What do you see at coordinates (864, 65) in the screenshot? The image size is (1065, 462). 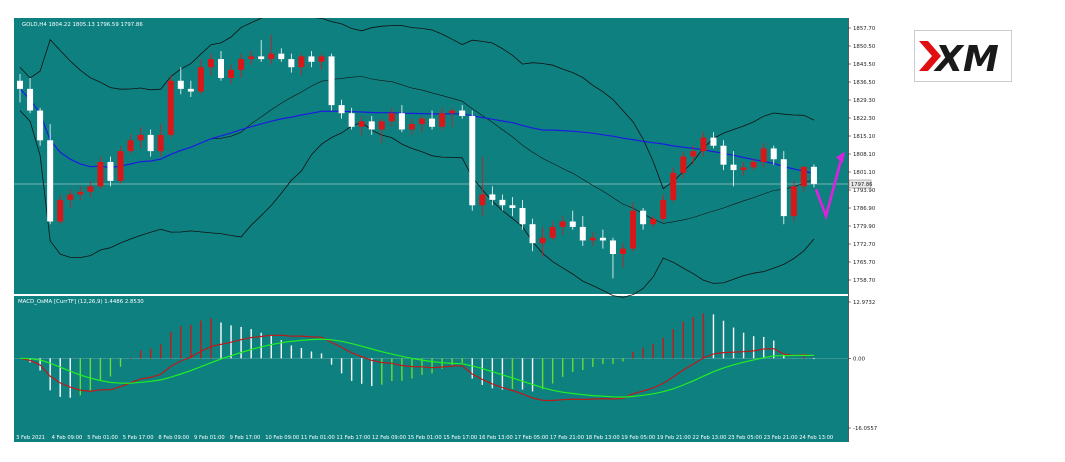 I see `price-tick-label: 1843.50` at bounding box center [864, 65].